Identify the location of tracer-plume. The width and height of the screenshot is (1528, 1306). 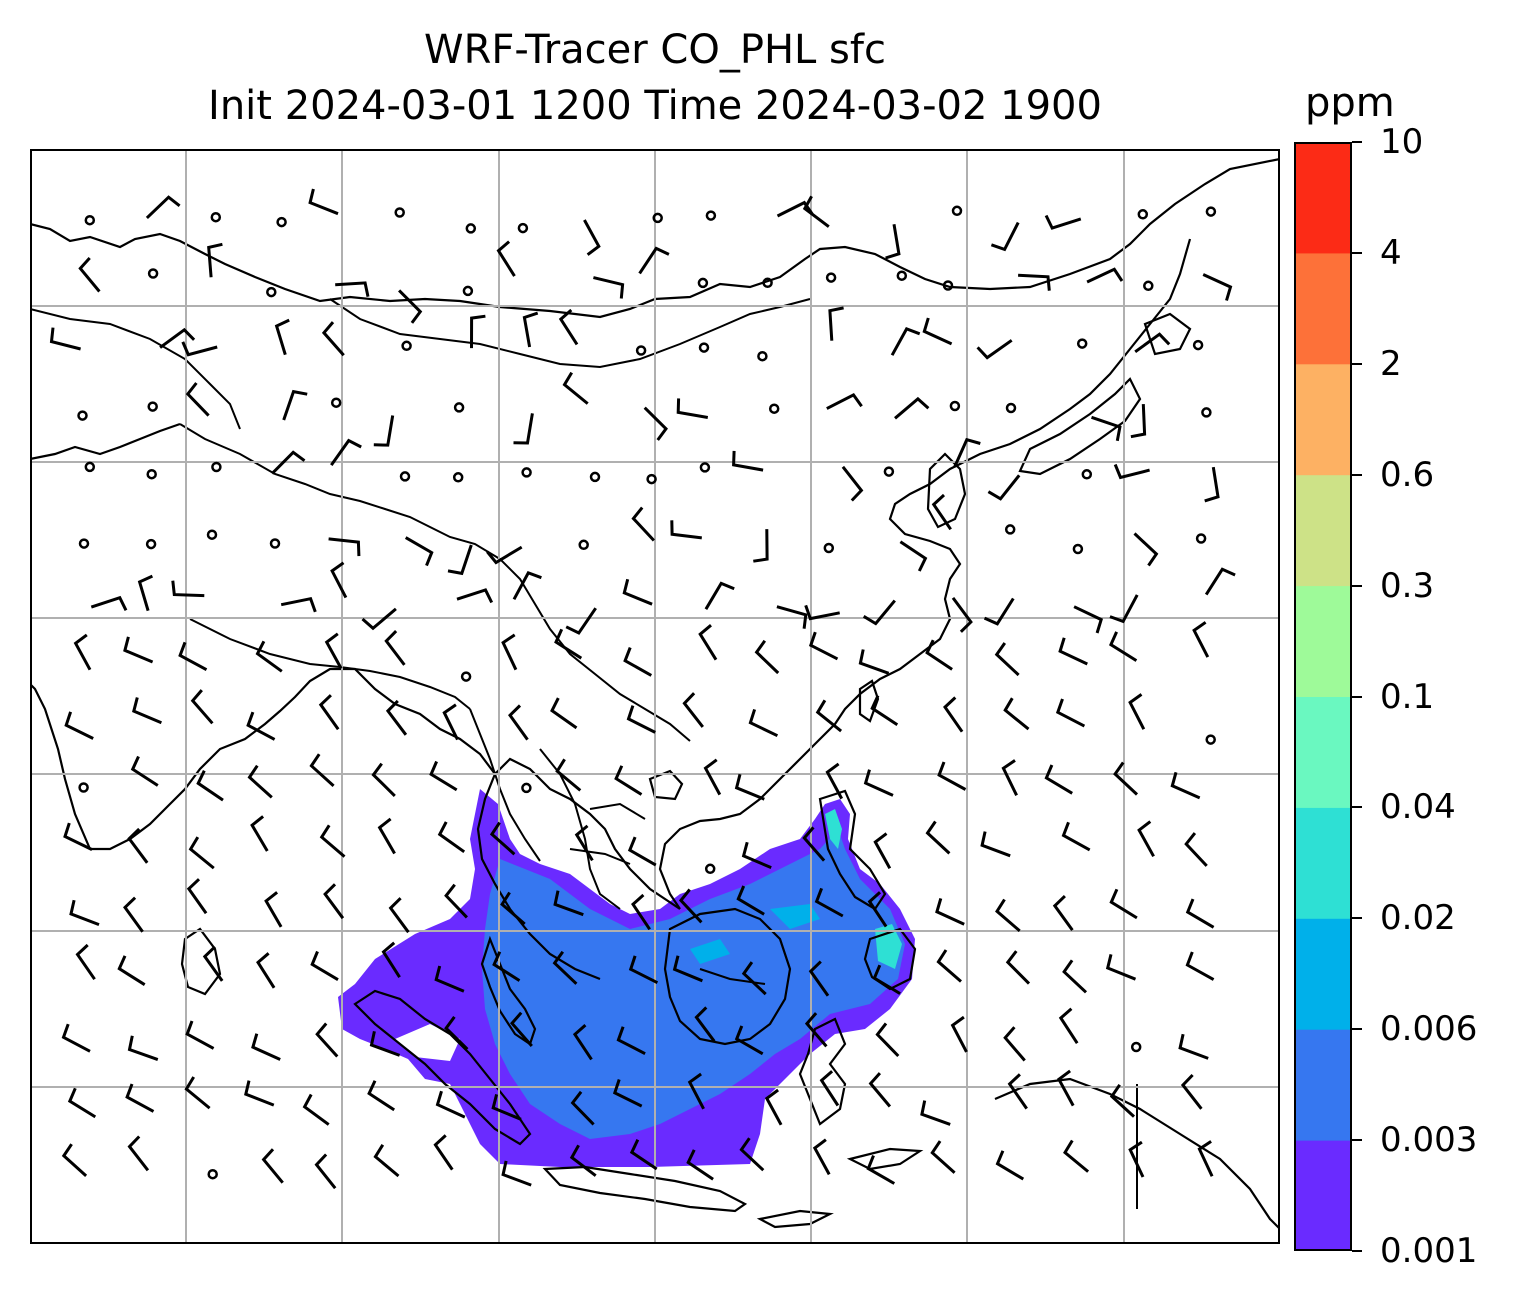
(626, 978).